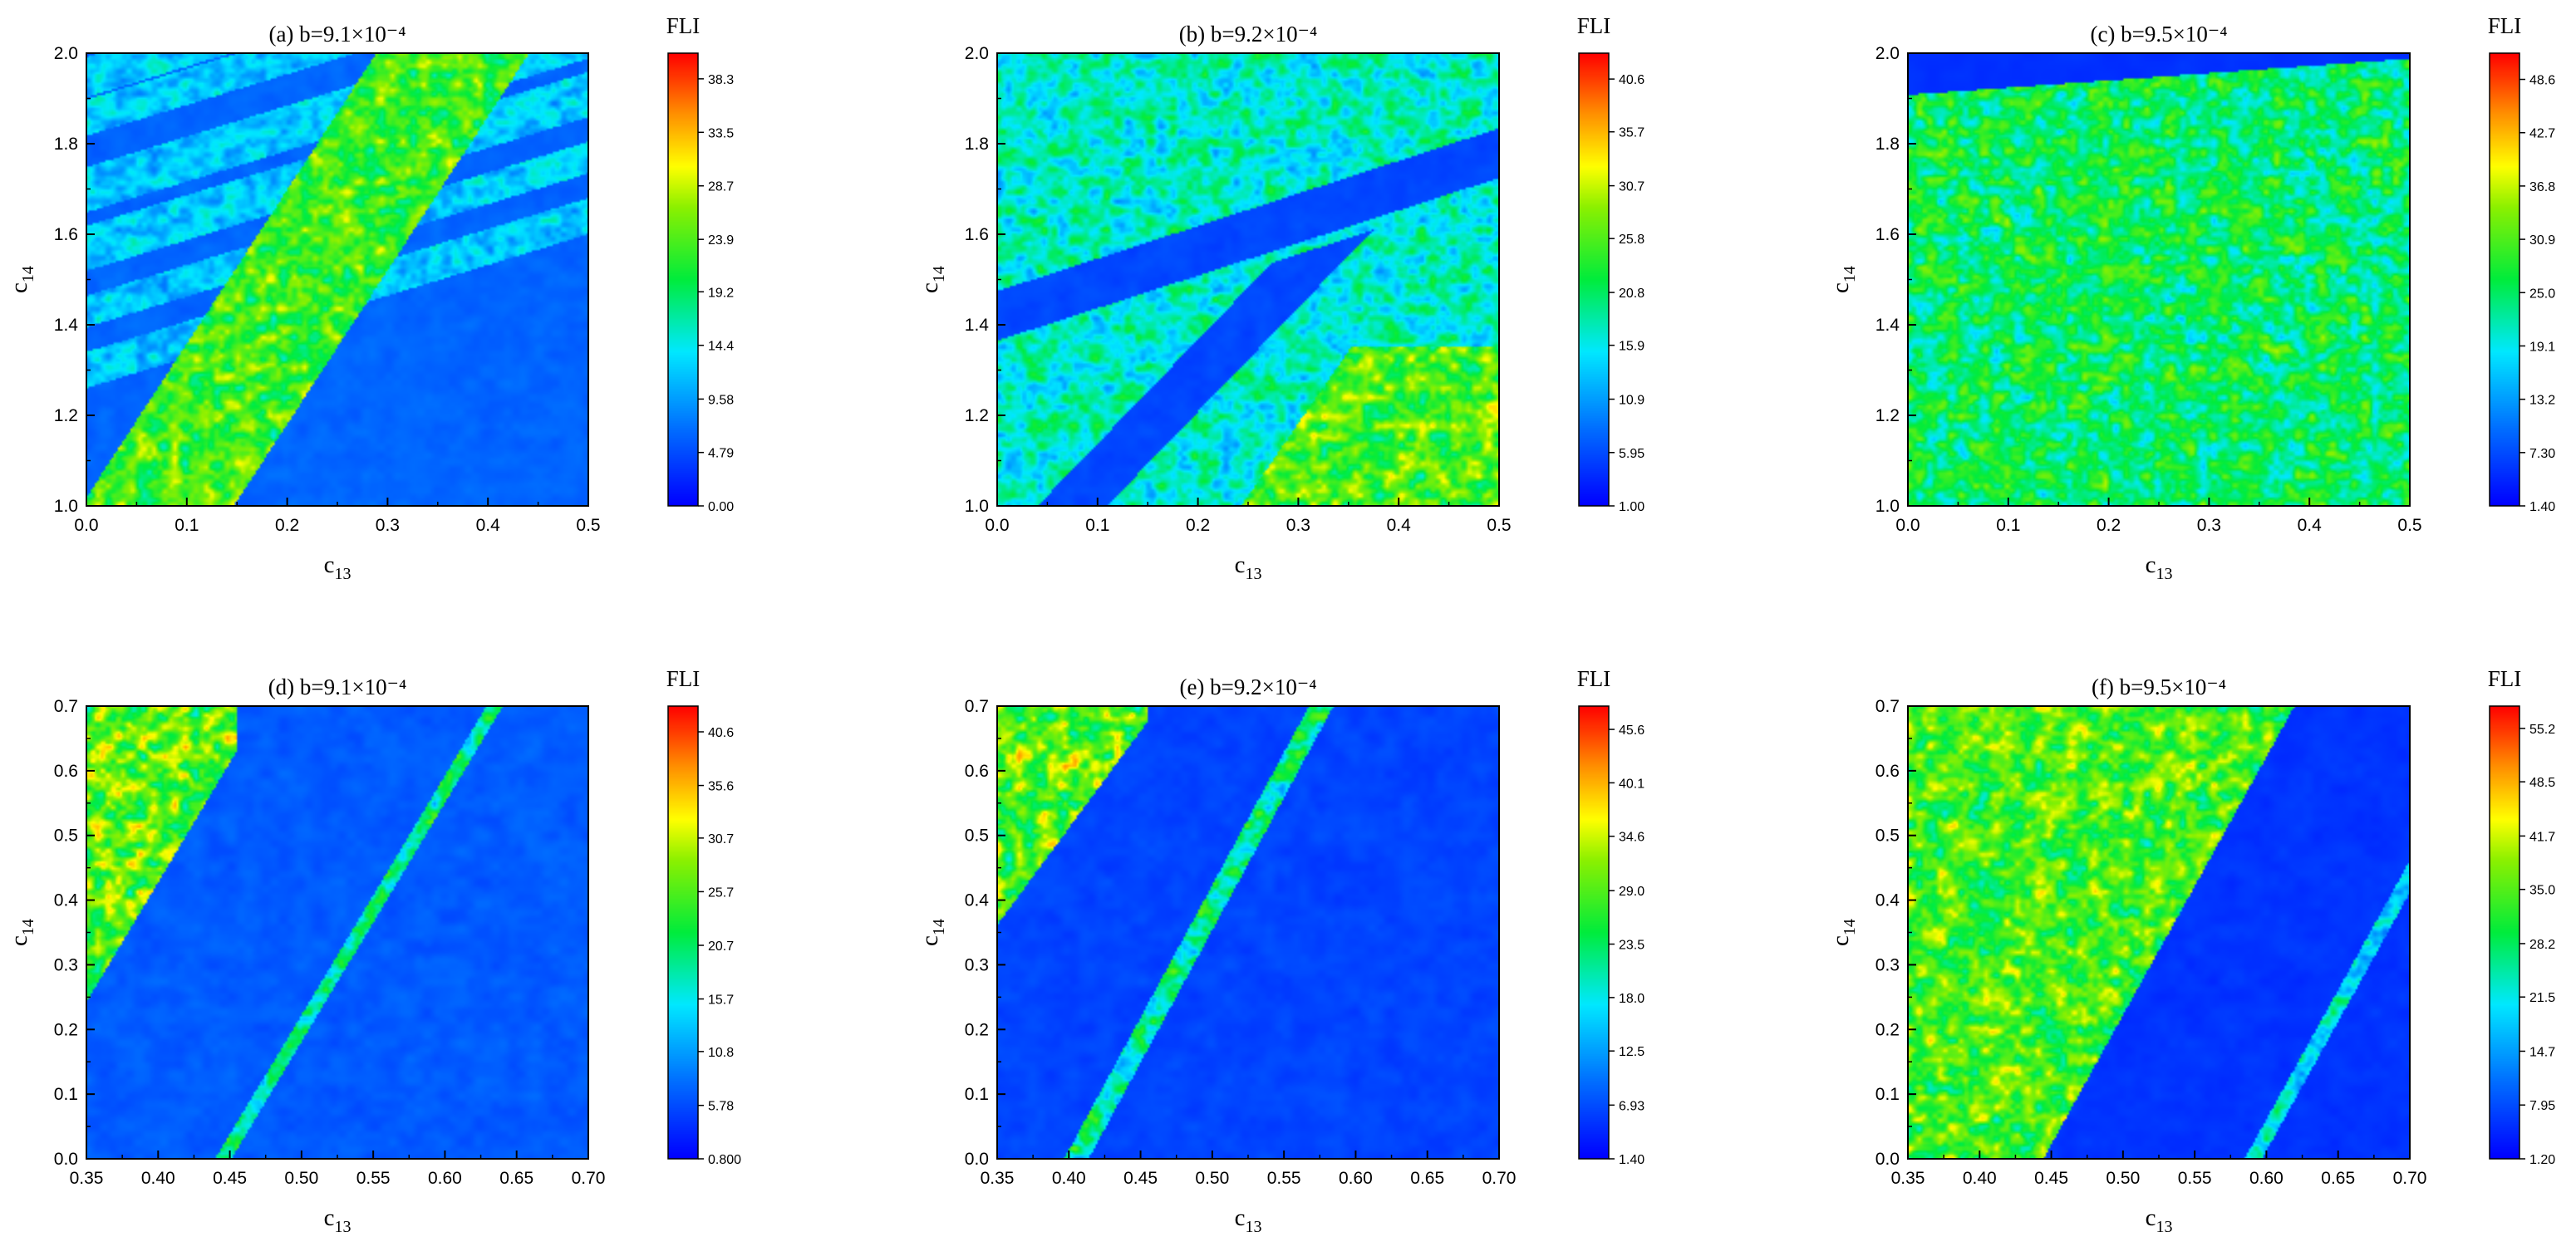 The width and height of the screenshot is (2576, 1256). What do you see at coordinates (1631, 784) in the screenshot?
I see `colorbar-tick-label: 40.1` at bounding box center [1631, 784].